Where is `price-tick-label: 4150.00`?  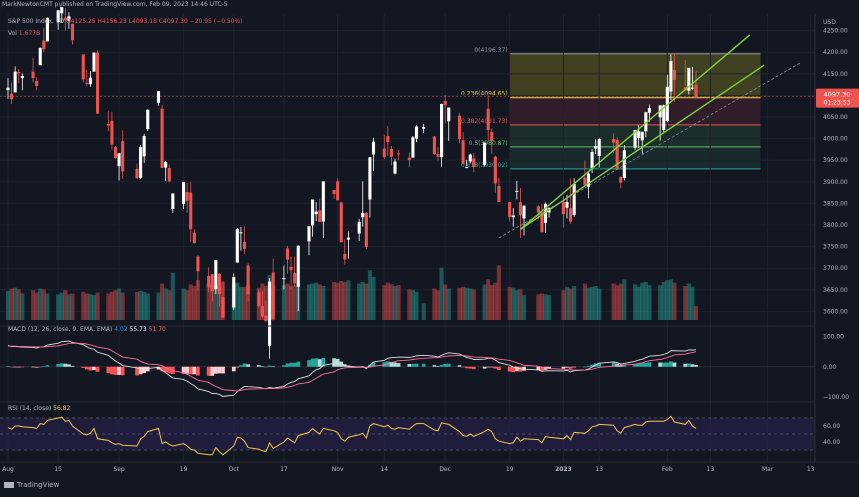 price-tick-label: 4150.00 is located at coordinates (835, 74).